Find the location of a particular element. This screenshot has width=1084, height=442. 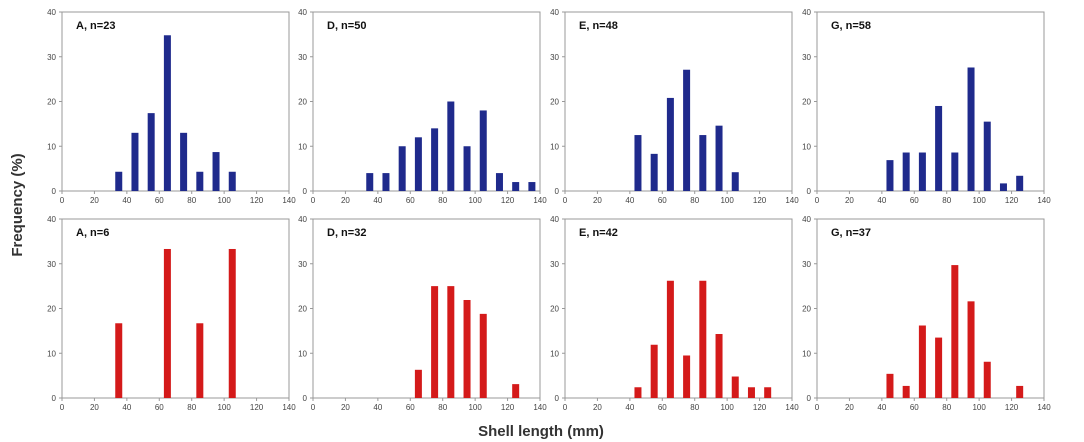

histogram-panel: 0 10 20 30 40 0 20 40 60 80 100 120 140 D, n=50 is located at coordinates (422, 106).